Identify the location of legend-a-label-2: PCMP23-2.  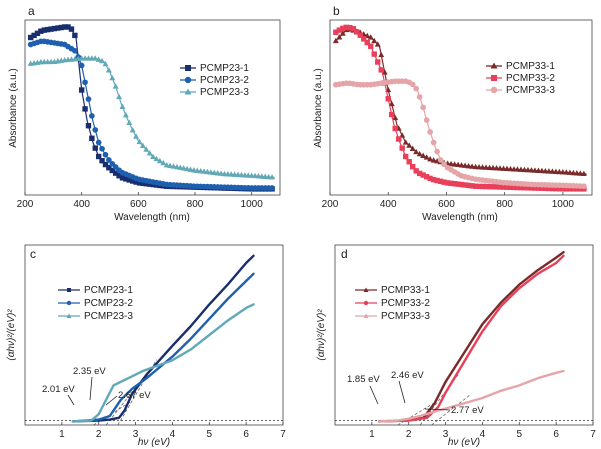
(224, 80).